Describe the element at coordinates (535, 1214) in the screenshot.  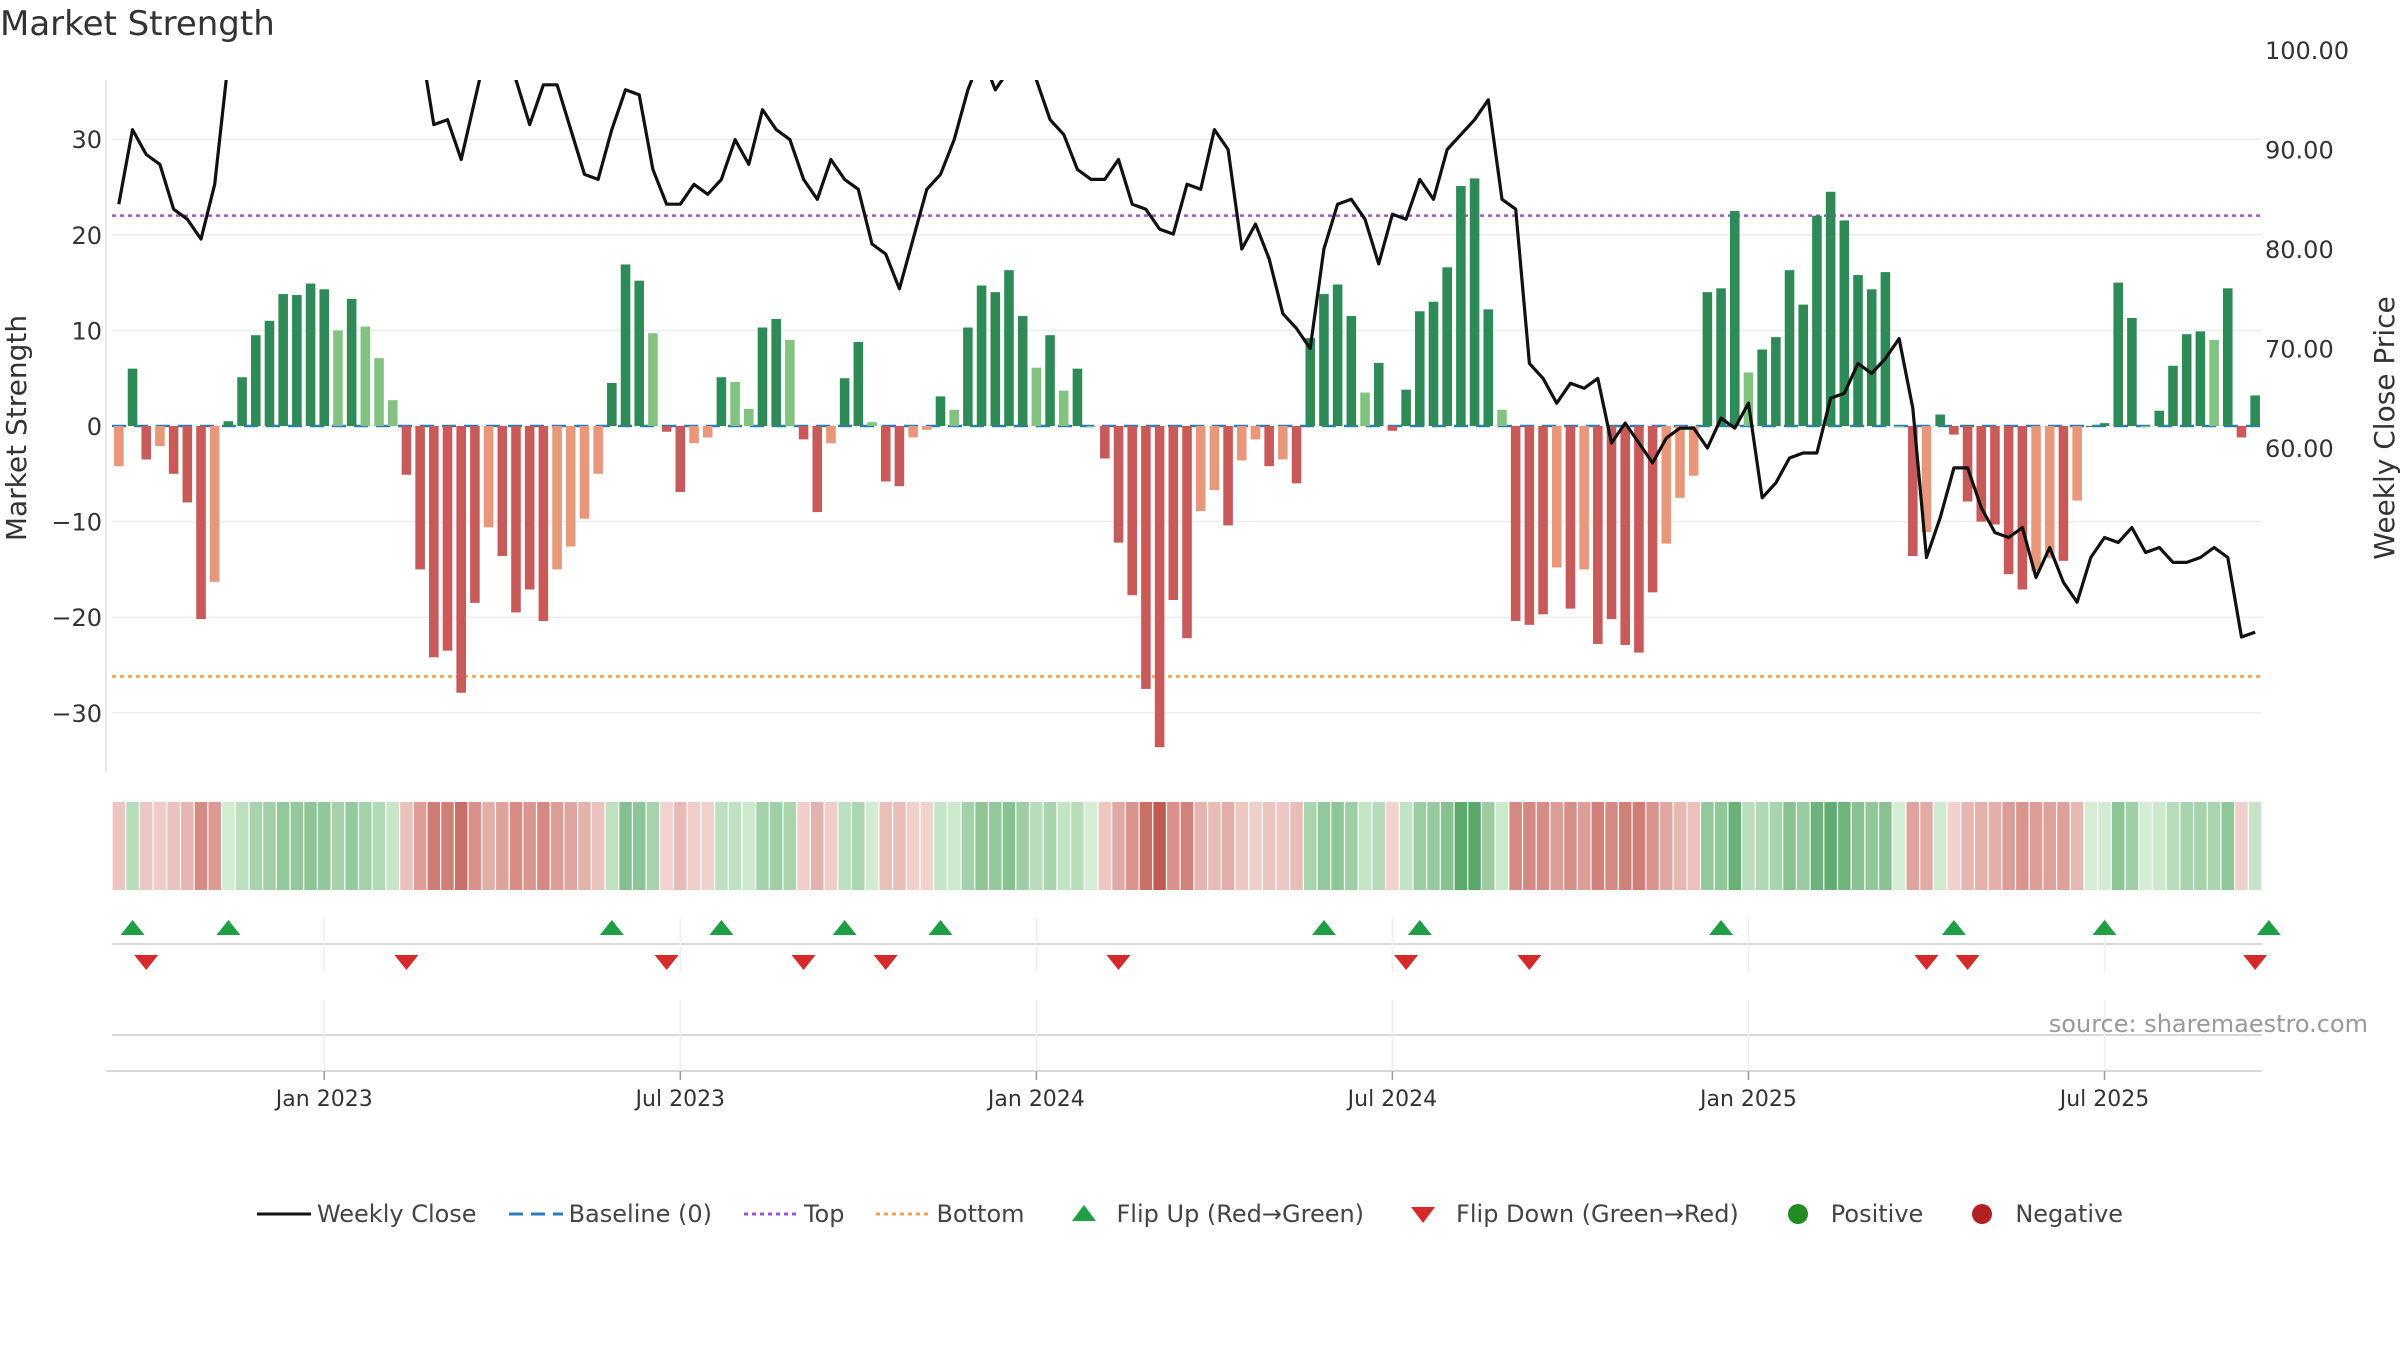
I see `legend-baseline-icon` at that location.